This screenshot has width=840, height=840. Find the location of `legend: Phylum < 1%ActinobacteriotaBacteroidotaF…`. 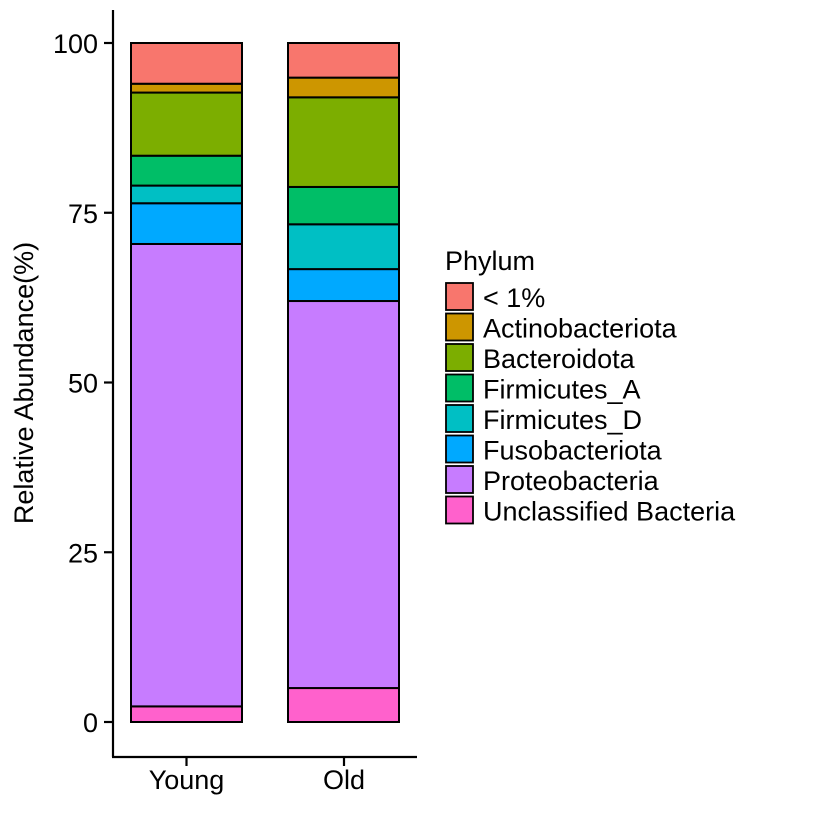

legend: Phylum < 1%ActinobacteriotaBacteroidotaF… is located at coordinates (590, 386).